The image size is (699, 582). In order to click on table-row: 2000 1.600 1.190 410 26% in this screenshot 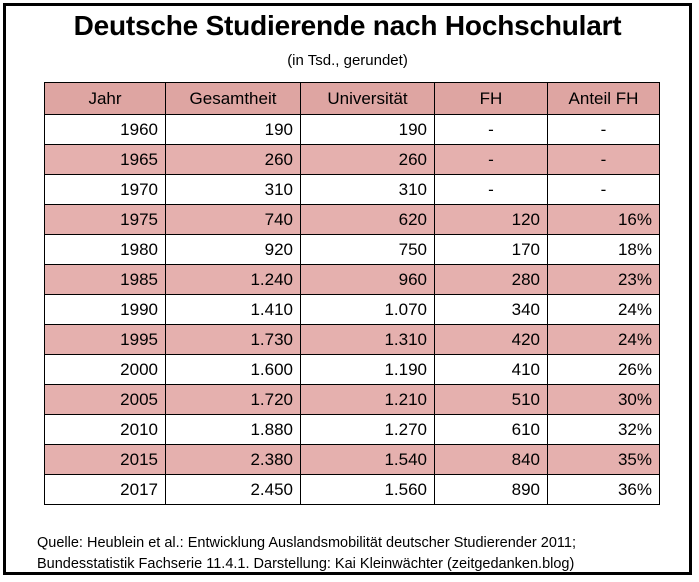, I will do `click(352, 369)`.